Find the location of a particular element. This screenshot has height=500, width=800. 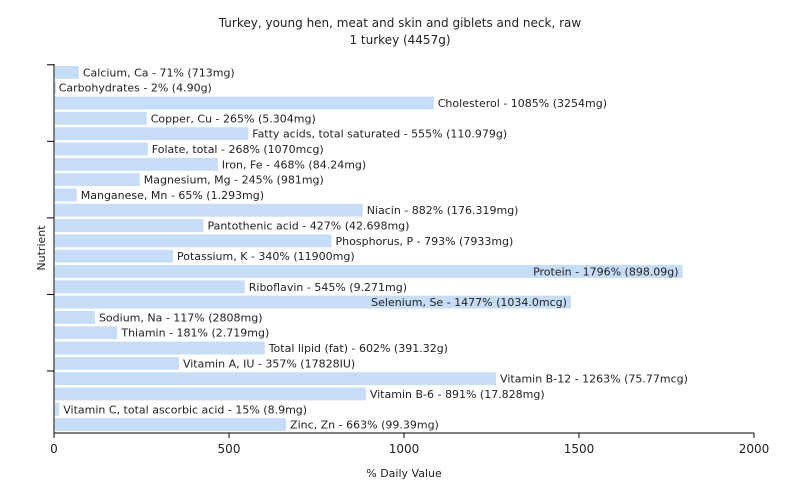

bar-label: Pantothenic acid - 427% (42.698mg) is located at coordinates (308, 226).